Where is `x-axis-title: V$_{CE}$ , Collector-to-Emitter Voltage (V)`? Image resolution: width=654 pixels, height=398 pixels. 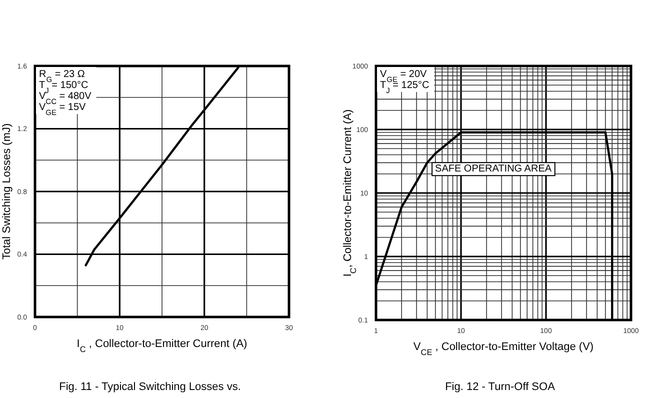
x-axis-title: V$_{CE}$ , Collector-to-Emitter Voltage (V) is located at coordinates (503, 348).